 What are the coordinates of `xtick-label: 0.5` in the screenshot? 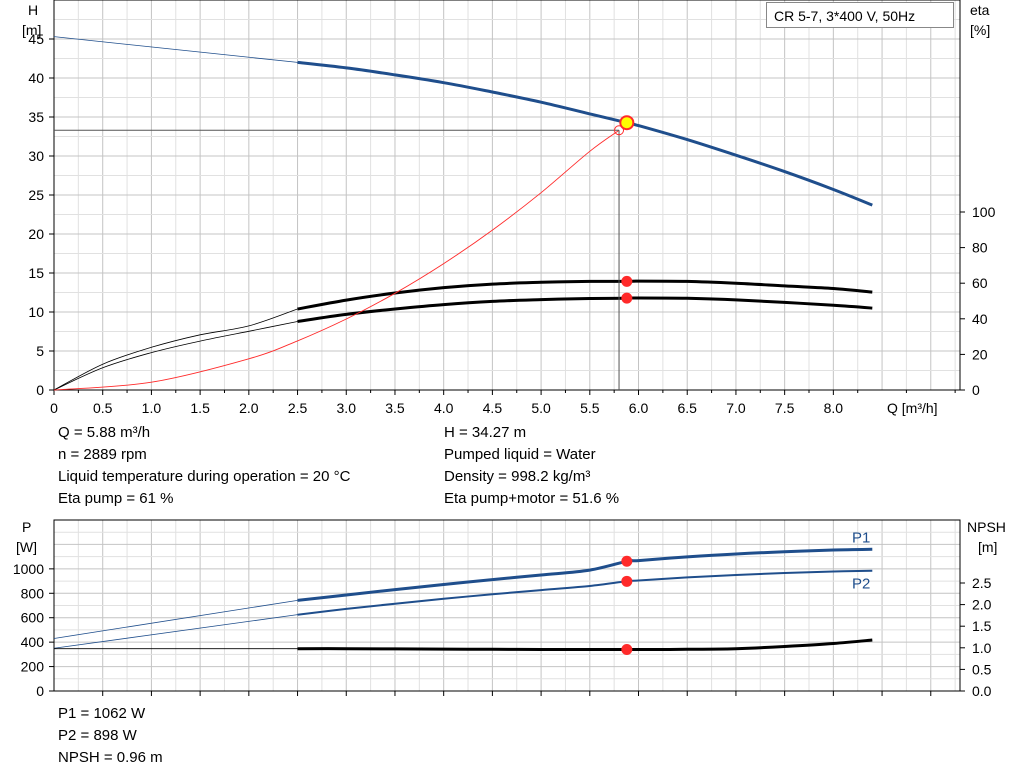 It's located at (103, 408).